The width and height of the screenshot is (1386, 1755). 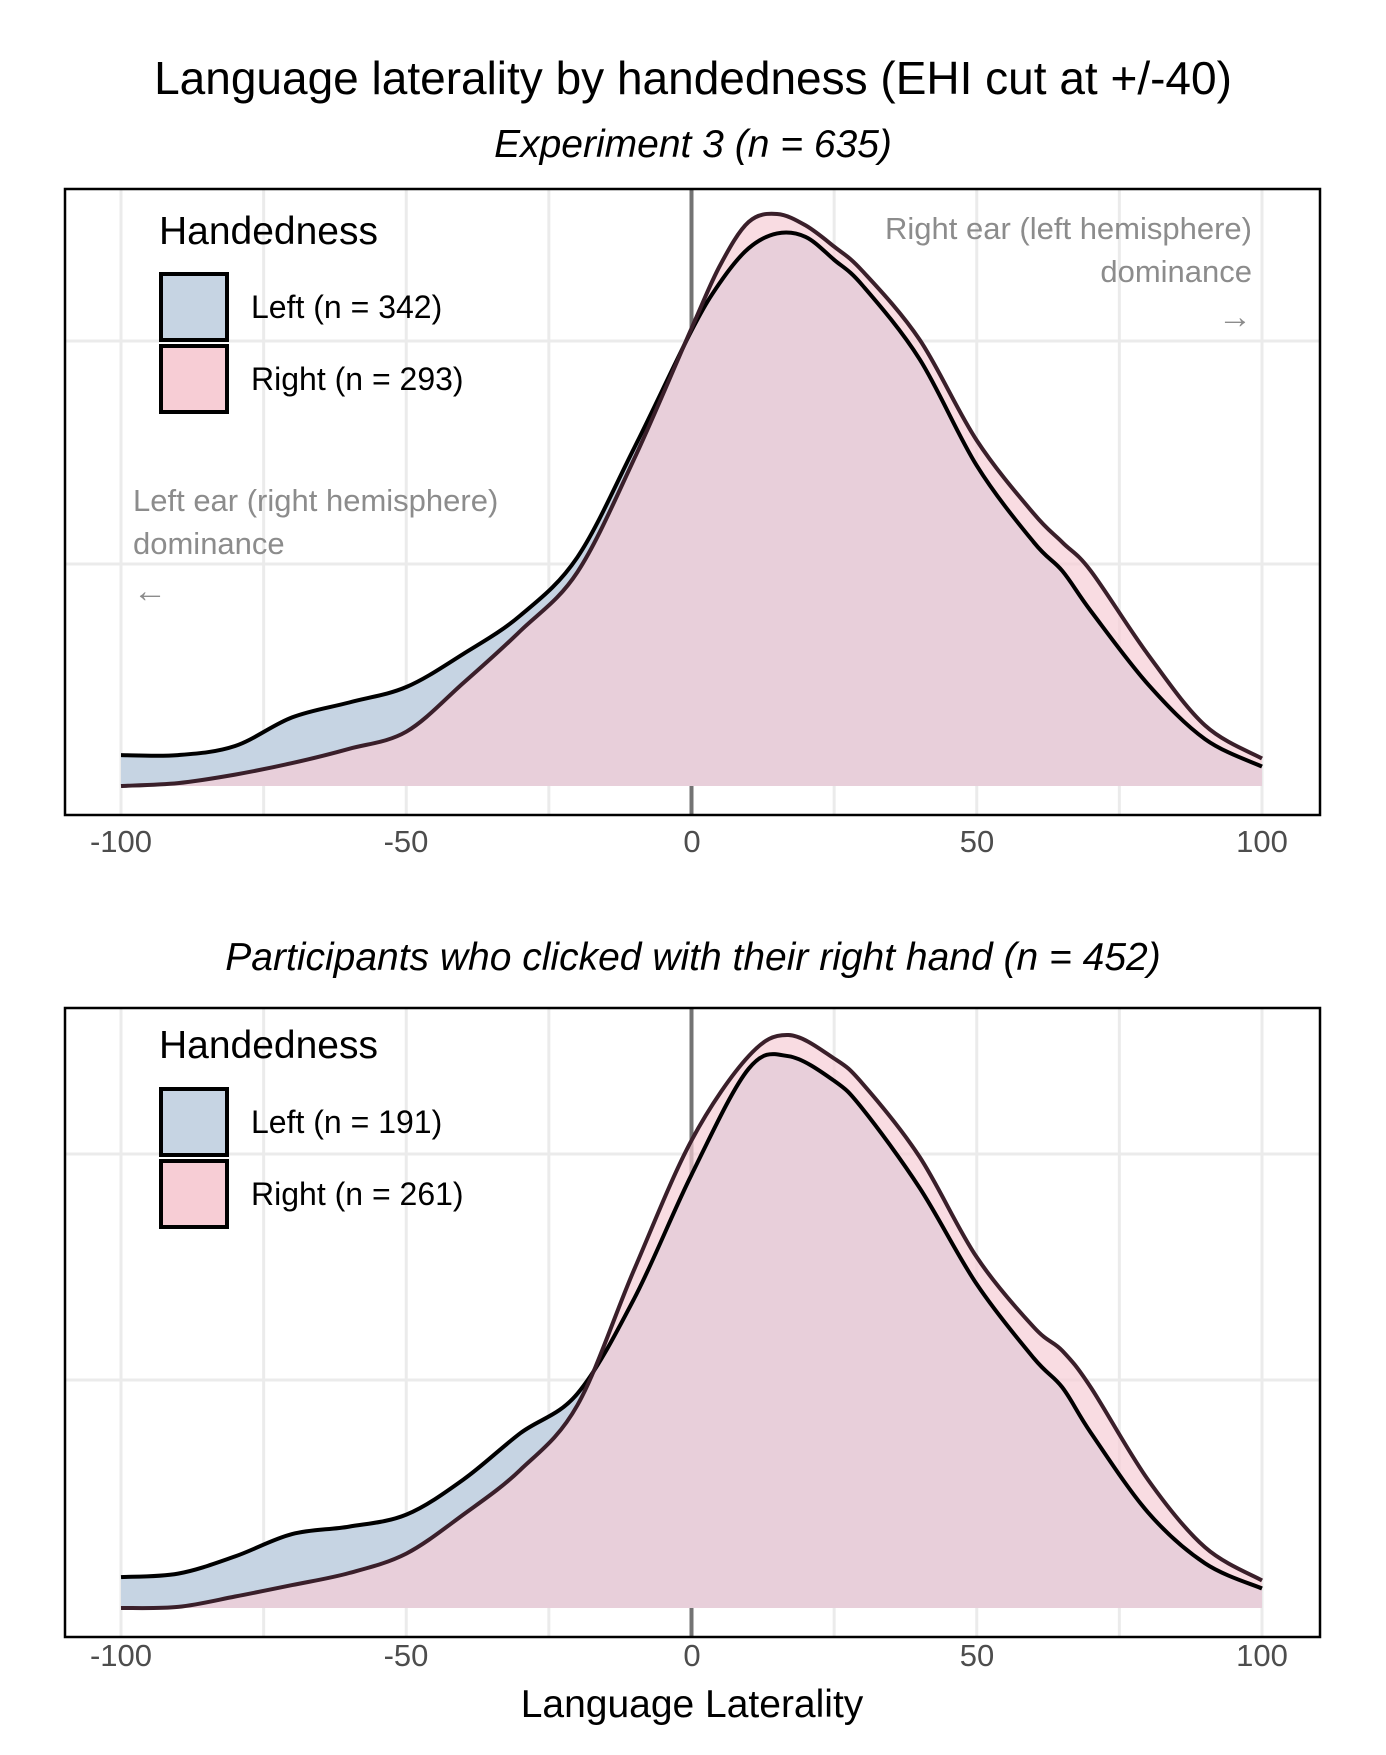 I want to click on legend-label-right: Right (n = 293), so click(x=357, y=379).